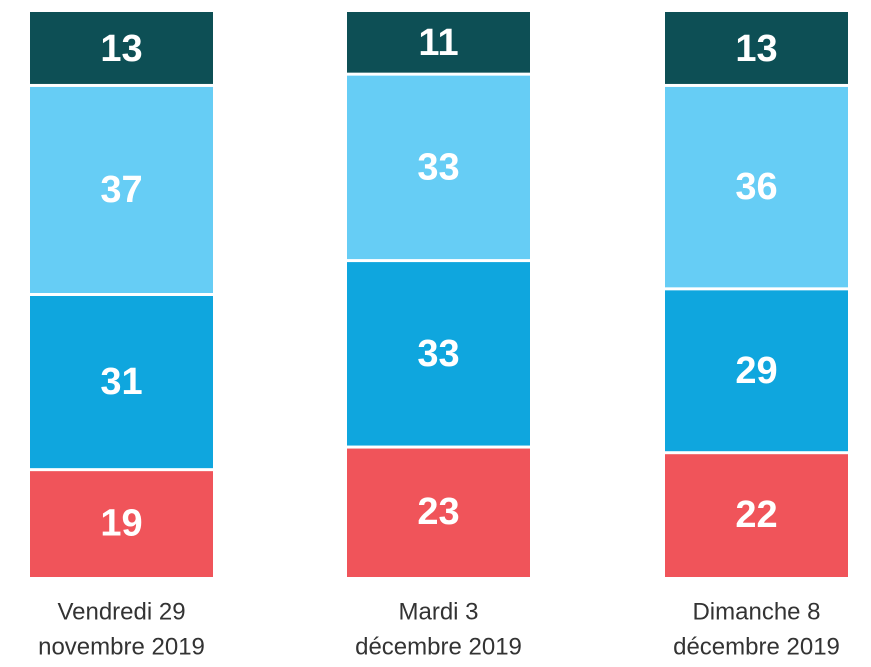 The width and height of the screenshot is (871, 667). Describe the element at coordinates (121, 611) in the screenshot. I see `x-tick-label: Vendredi 29` at that location.